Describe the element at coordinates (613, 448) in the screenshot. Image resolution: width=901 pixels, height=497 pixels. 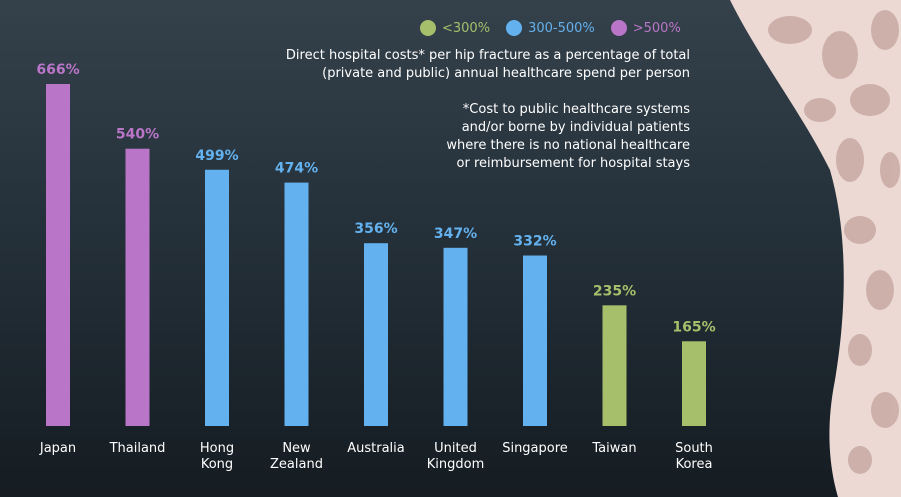
I see `category-label-taiwan: Taiwan` at that location.